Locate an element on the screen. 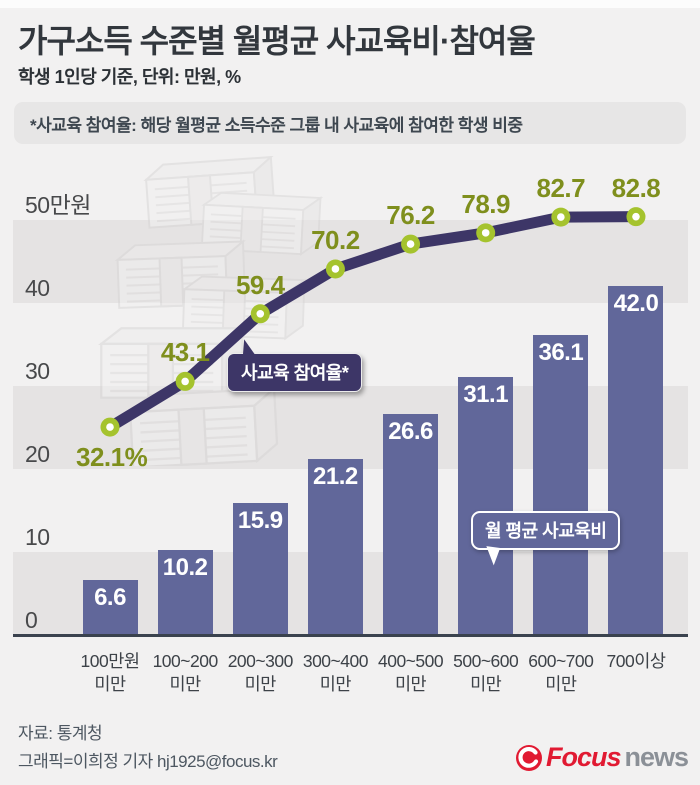  line-value-label: 82.7 is located at coordinates (561, 188).